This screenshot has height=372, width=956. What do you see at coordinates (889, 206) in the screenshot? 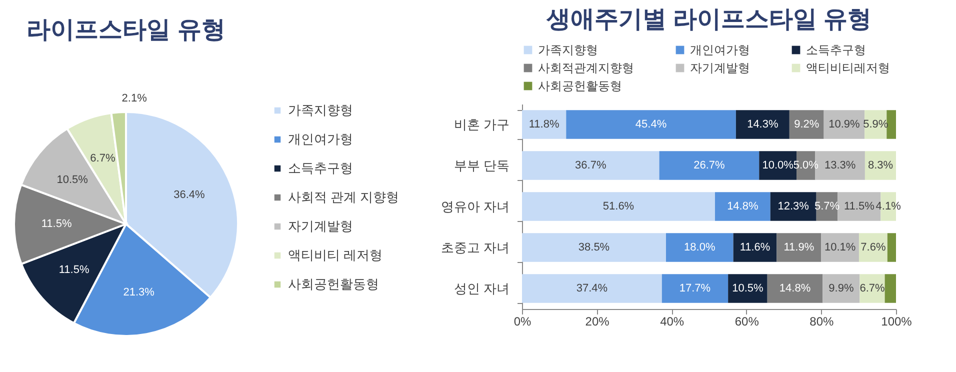
I see `data-label: 4.1%` at bounding box center [889, 206].